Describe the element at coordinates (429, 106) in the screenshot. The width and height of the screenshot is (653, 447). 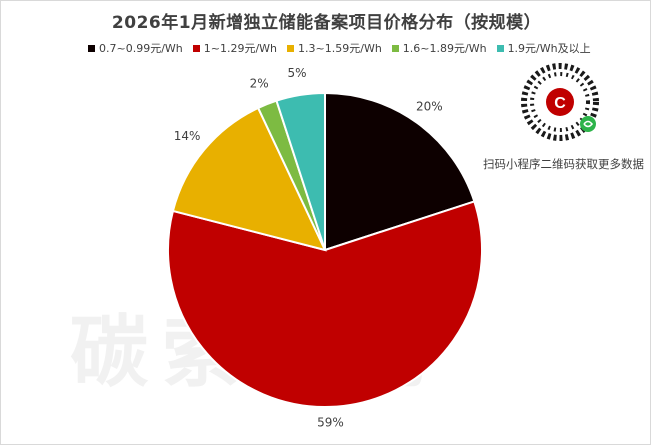
I see `pie-data-label: 20%` at that location.